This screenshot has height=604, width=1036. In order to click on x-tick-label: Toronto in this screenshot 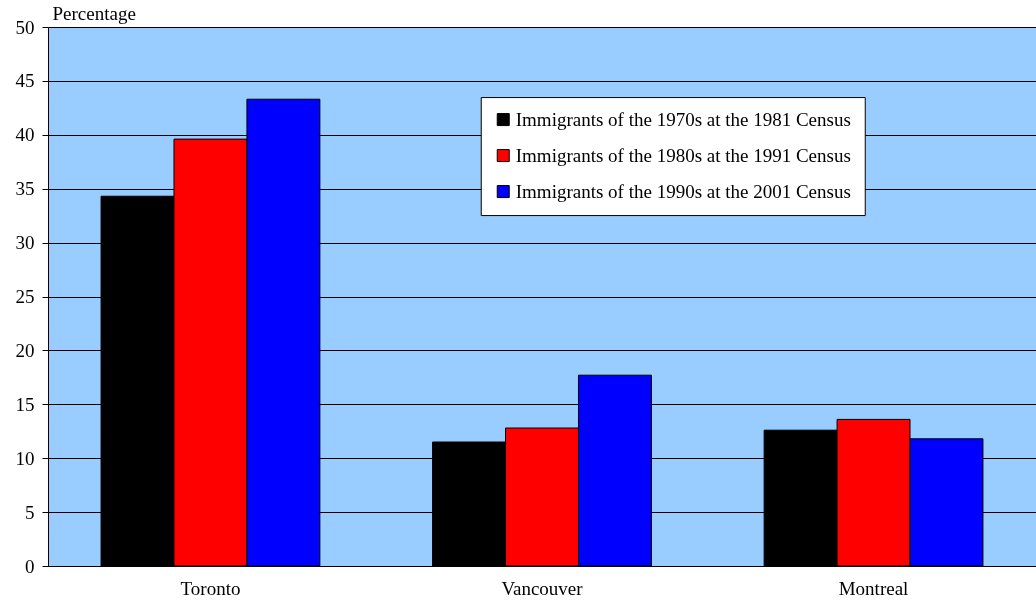, I will do `click(210, 588)`.